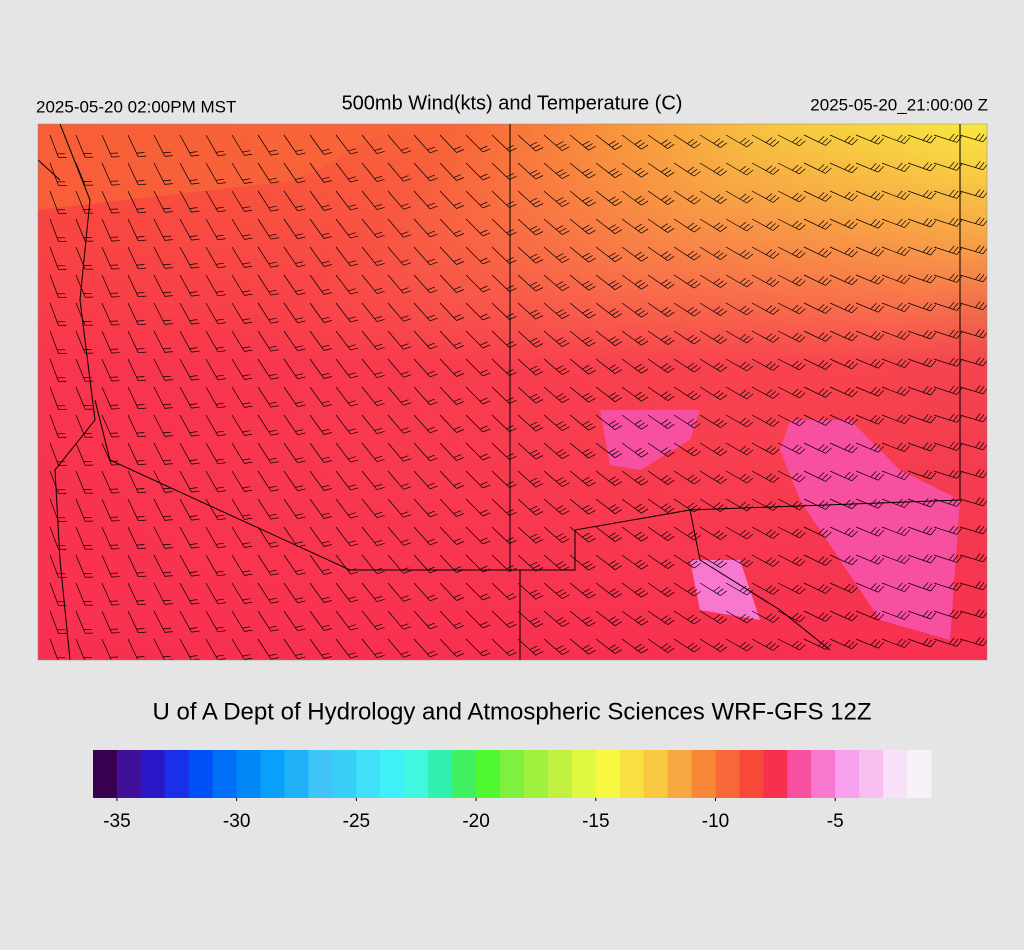  What do you see at coordinates (475, 821) in the screenshot?
I see `colorbar-tick-label: -20` at bounding box center [475, 821].